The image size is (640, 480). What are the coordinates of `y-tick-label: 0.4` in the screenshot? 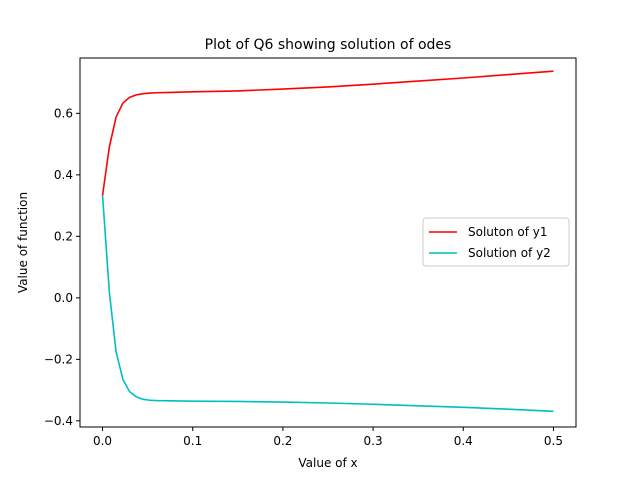 It's located at (63, 175).